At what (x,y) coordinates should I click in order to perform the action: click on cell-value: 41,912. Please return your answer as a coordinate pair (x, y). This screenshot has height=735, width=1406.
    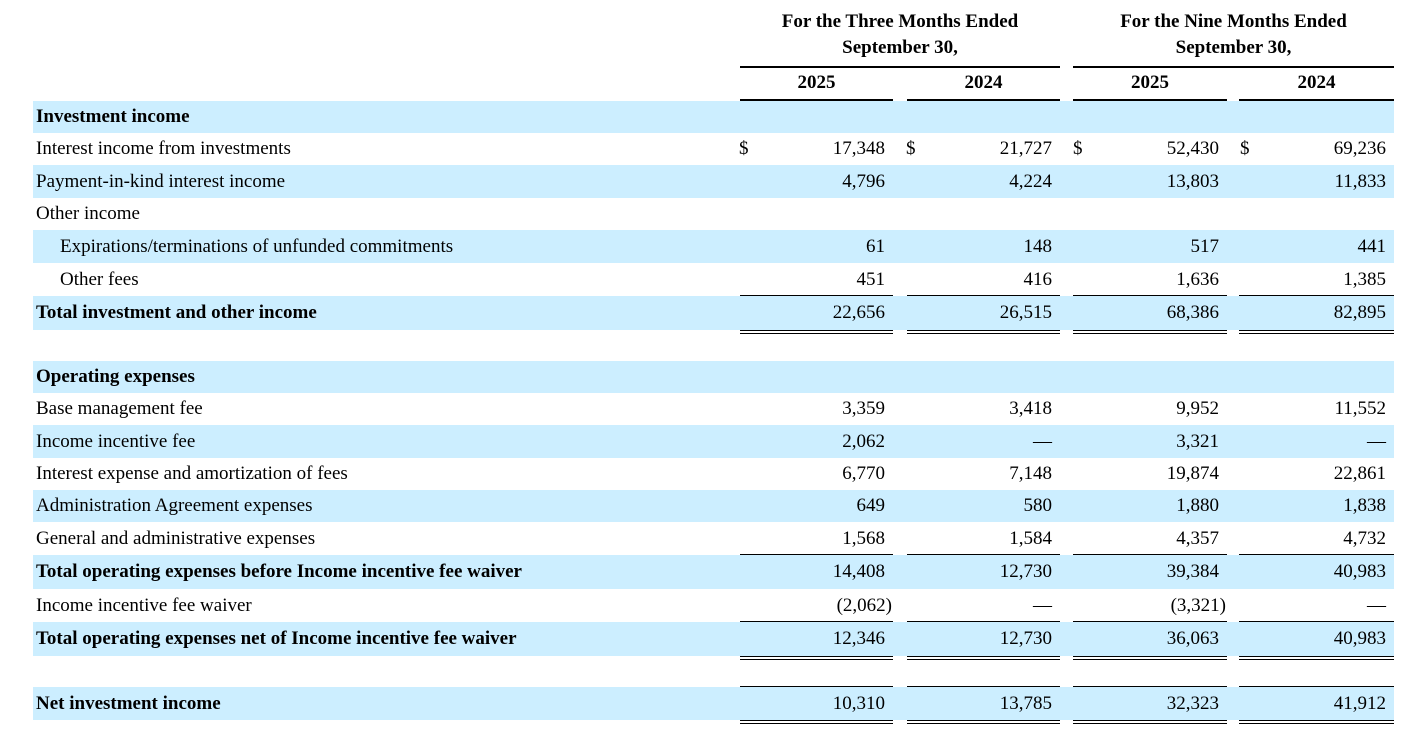
    Looking at the image, I should click on (1359, 703).